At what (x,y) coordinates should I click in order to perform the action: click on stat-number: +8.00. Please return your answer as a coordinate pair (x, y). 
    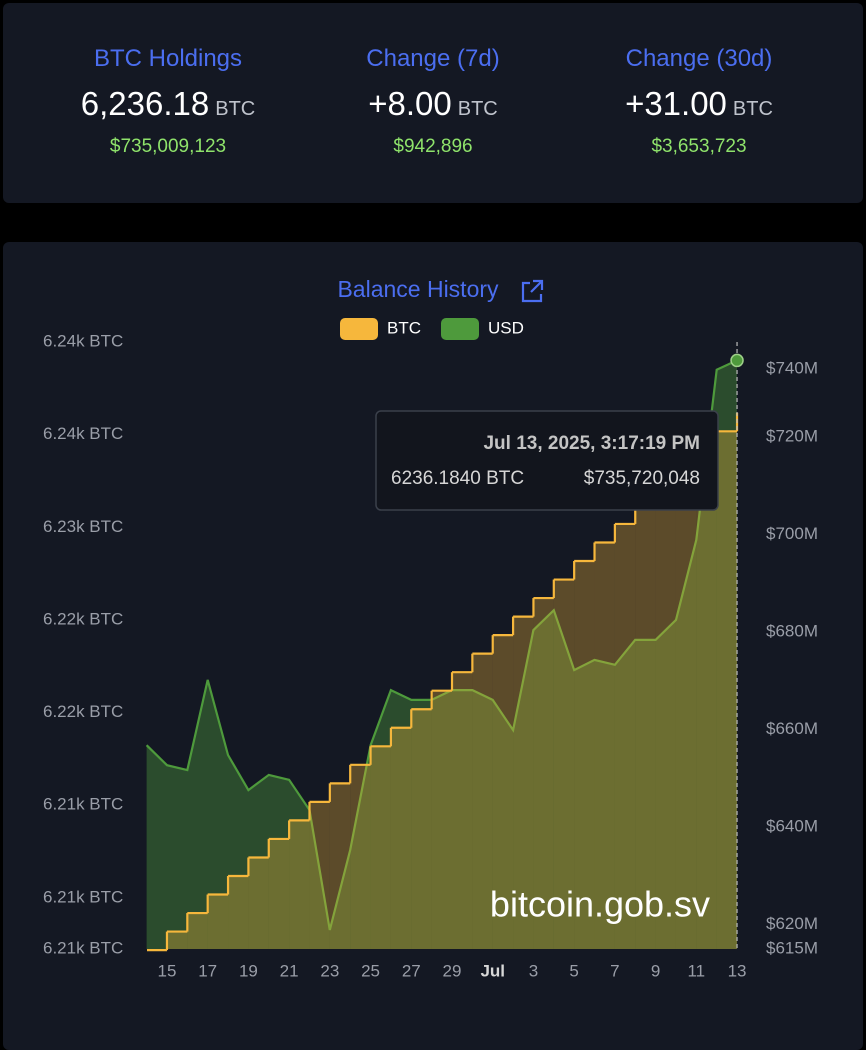
    Looking at the image, I should click on (410, 103).